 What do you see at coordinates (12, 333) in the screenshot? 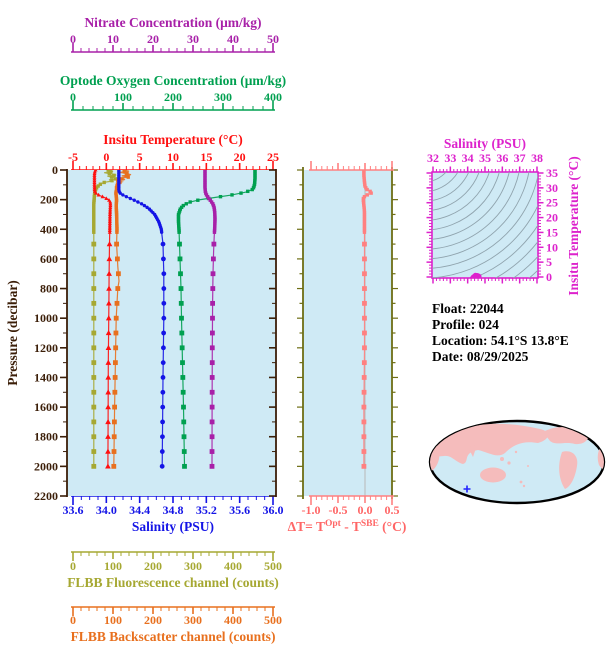
I see `pressure-axis-title: Pressure (decibar)` at bounding box center [12, 333].